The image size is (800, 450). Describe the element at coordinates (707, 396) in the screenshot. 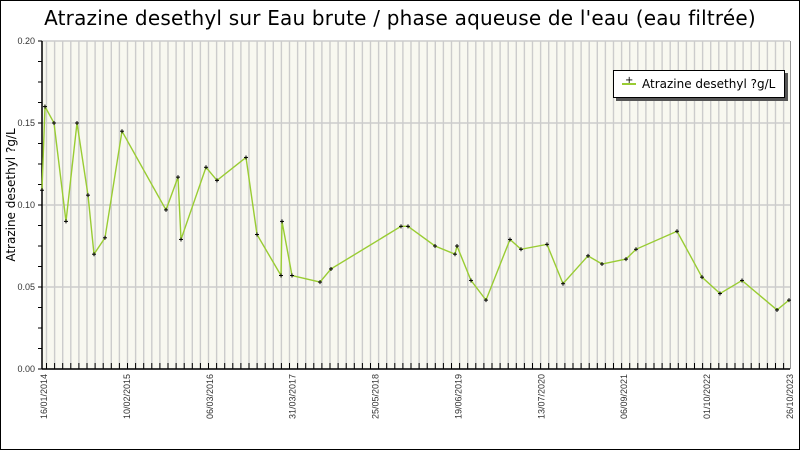

I see `svg-text: 01/10/2022` at that location.